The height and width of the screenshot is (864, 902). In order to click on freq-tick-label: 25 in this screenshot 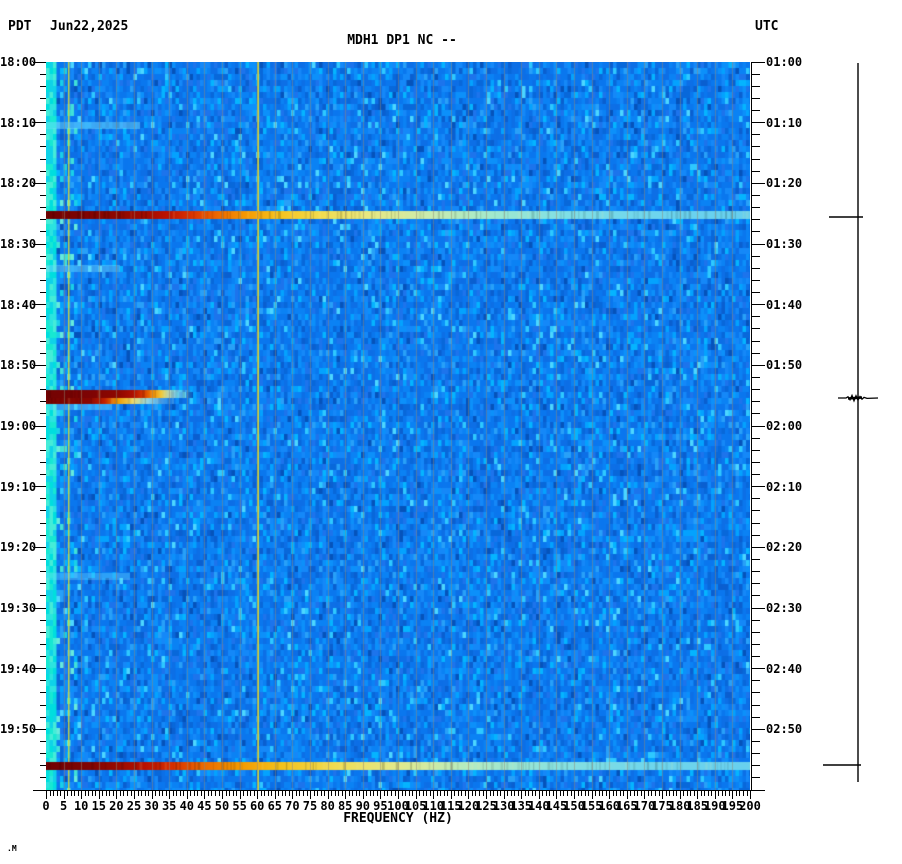, I will do `click(134, 806)`.